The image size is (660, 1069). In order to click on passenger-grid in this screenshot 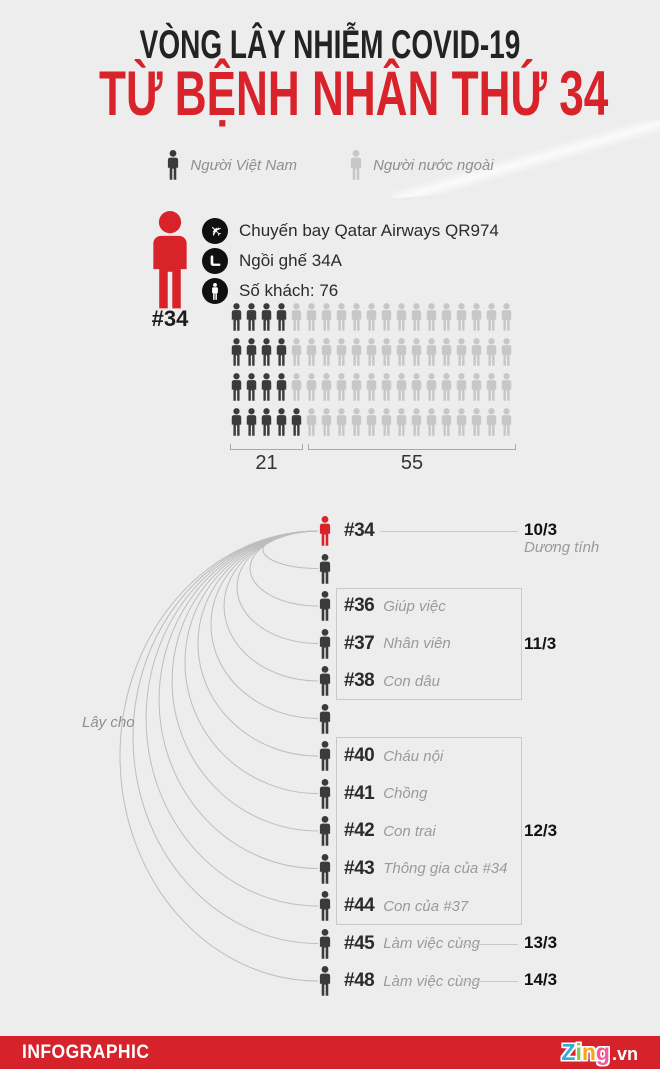, I will do `click(372, 373)`.